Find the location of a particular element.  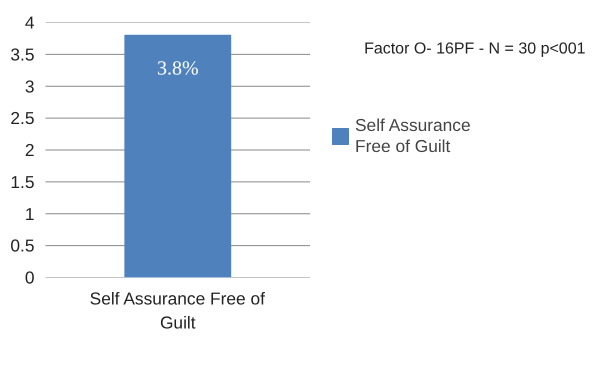

data-label: 3.8% is located at coordinates (177, 68).